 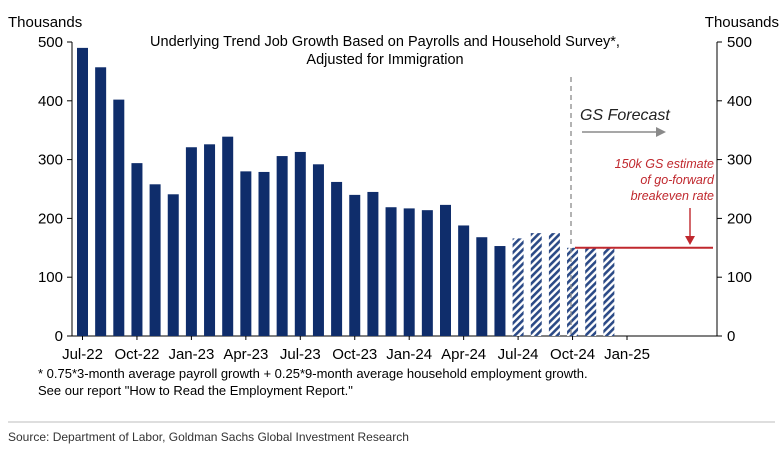 I want to click on right-y-tick-label: 0, so click(x=731, y=336).